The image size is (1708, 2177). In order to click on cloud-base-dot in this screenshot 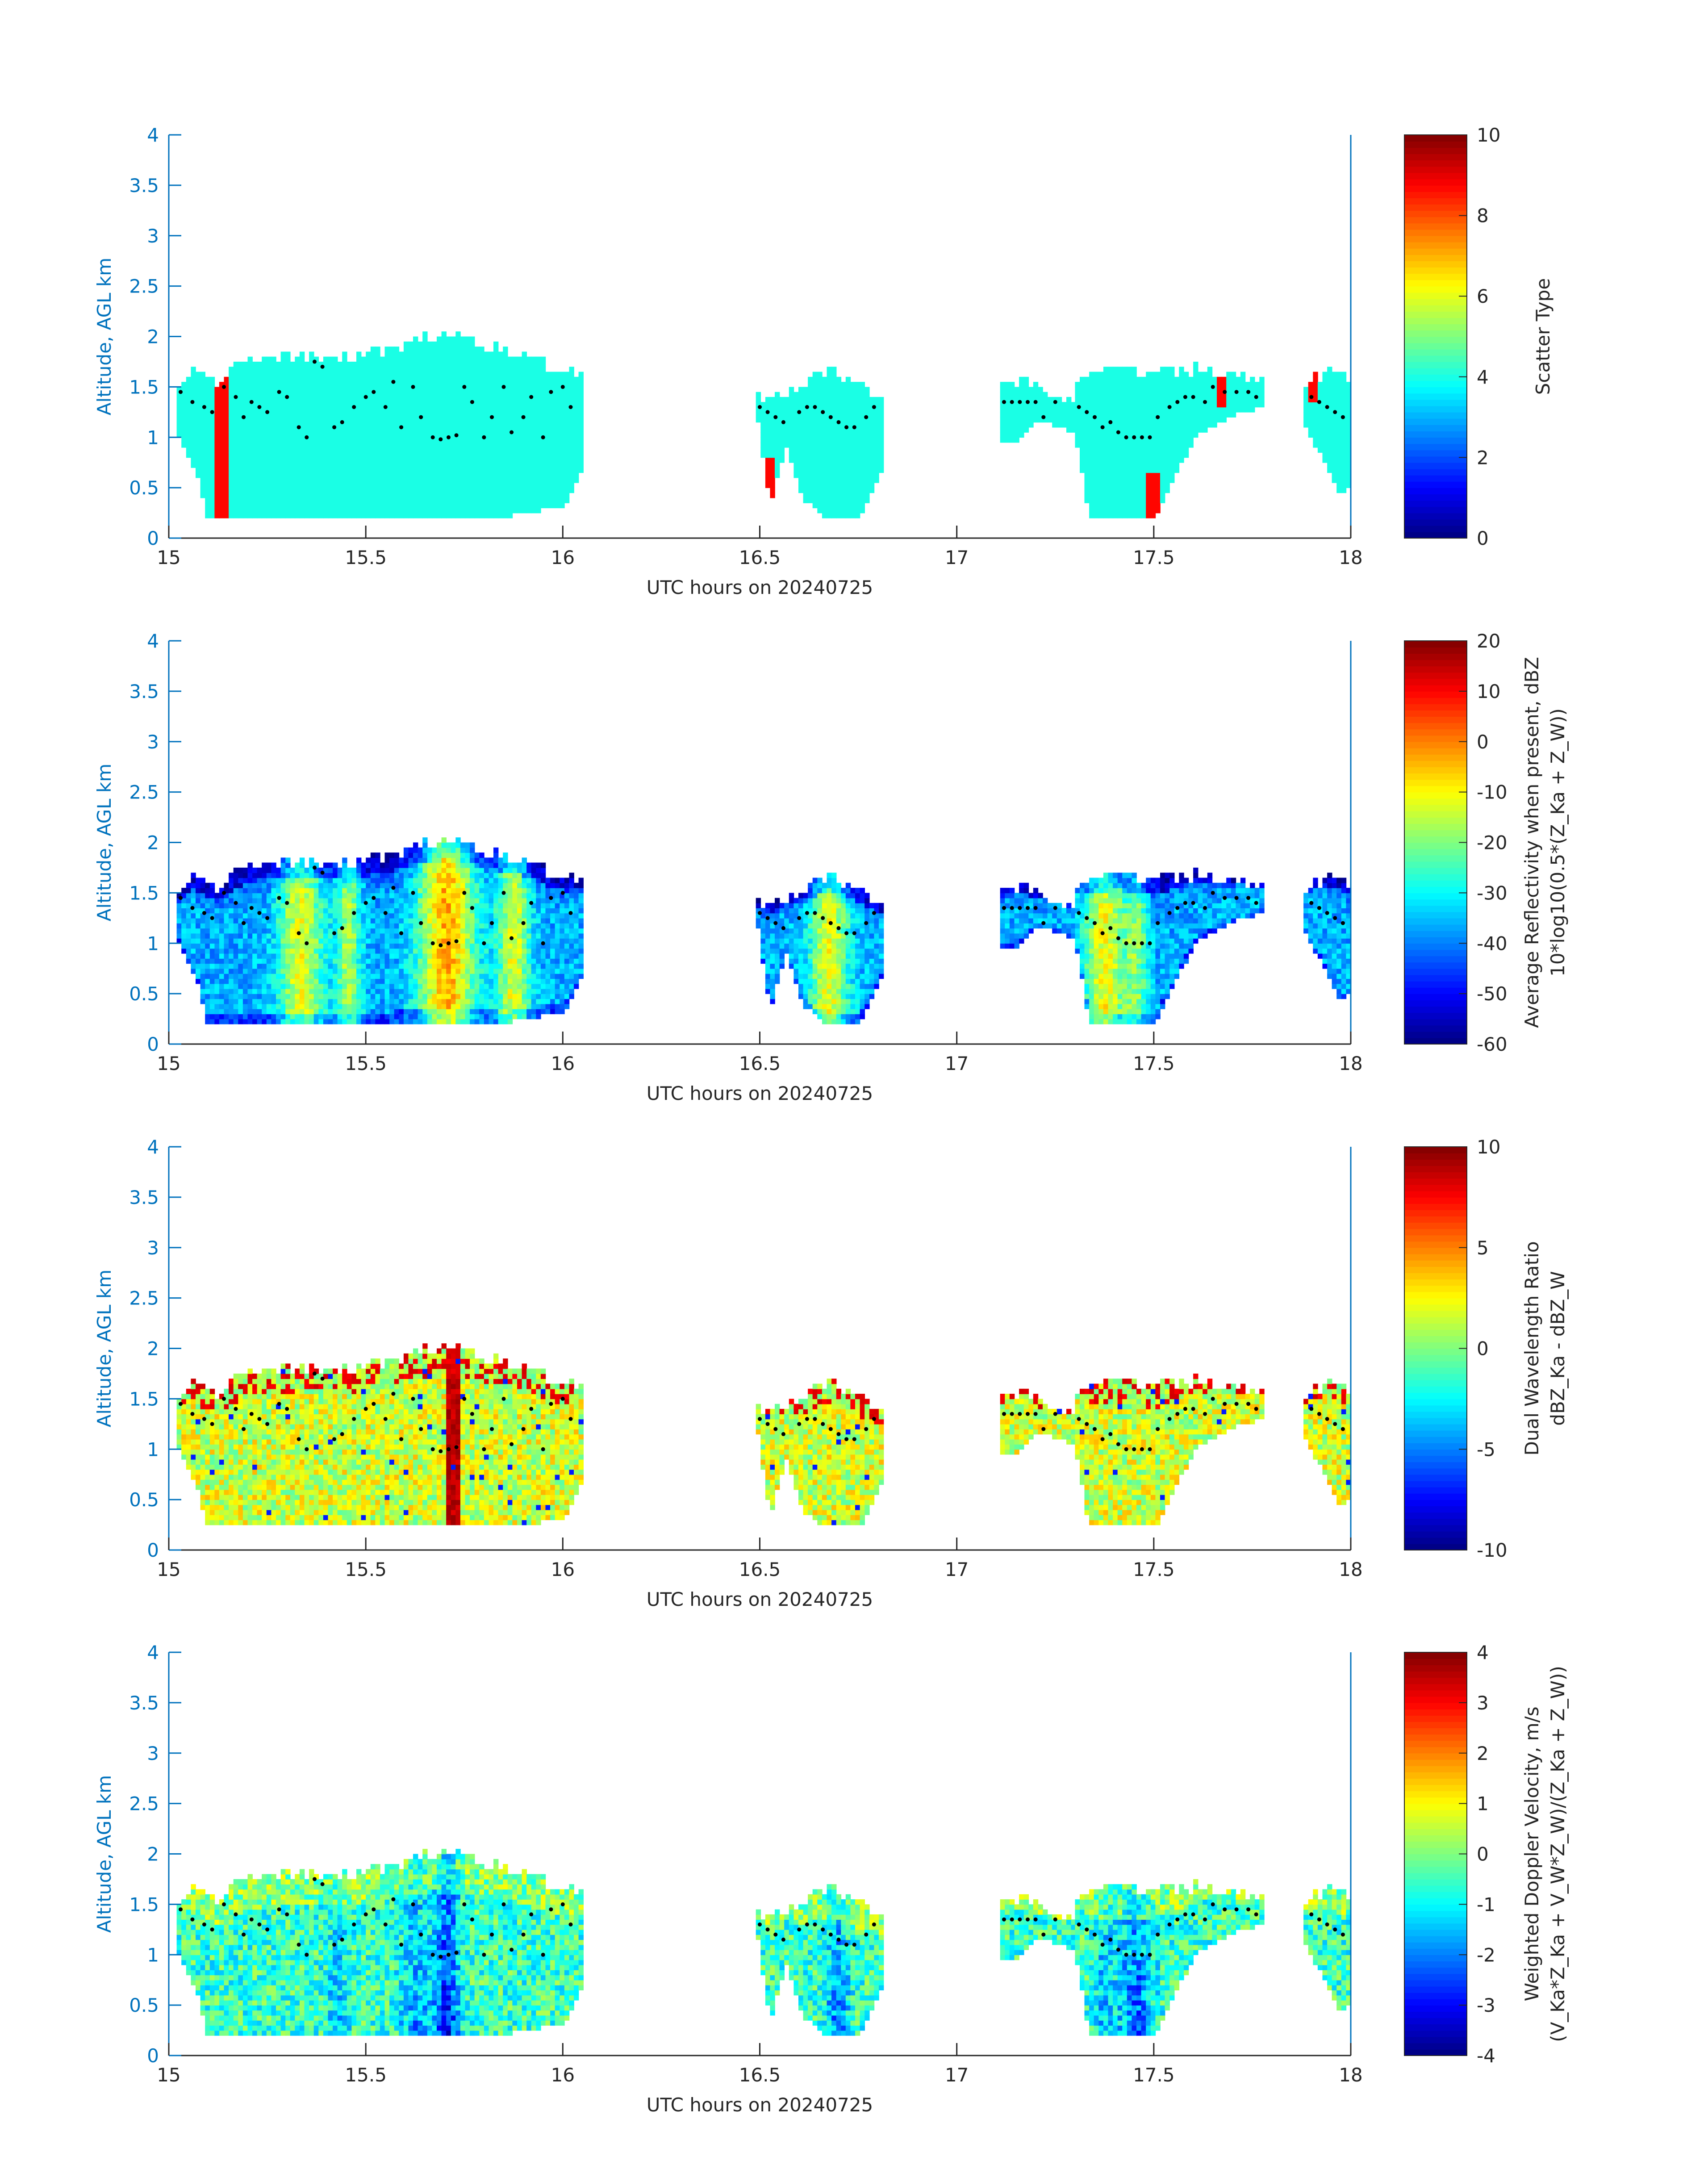, I will do `click(543, 437)`.